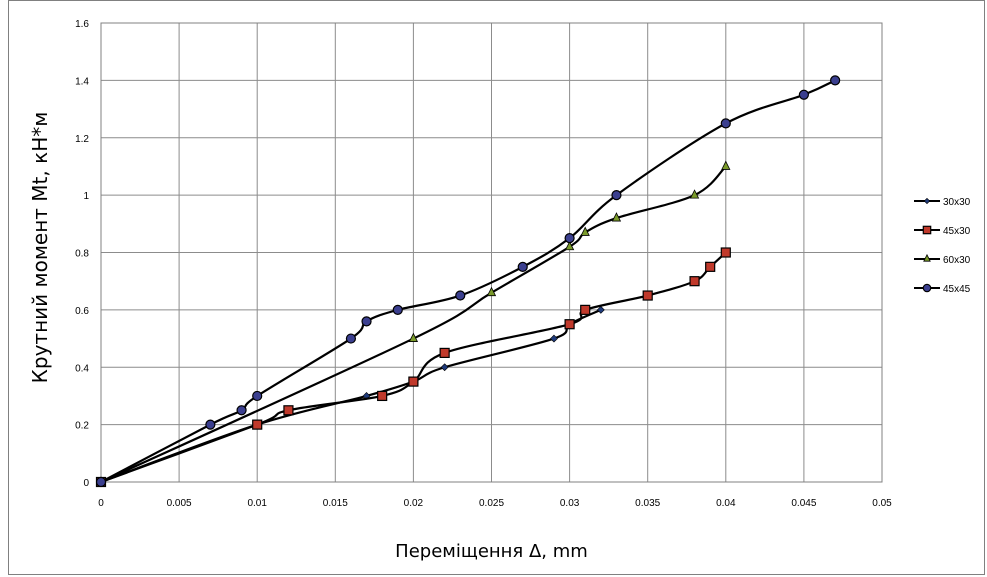  I want to click on y-tick-label: 0.4, so click(82, 368).